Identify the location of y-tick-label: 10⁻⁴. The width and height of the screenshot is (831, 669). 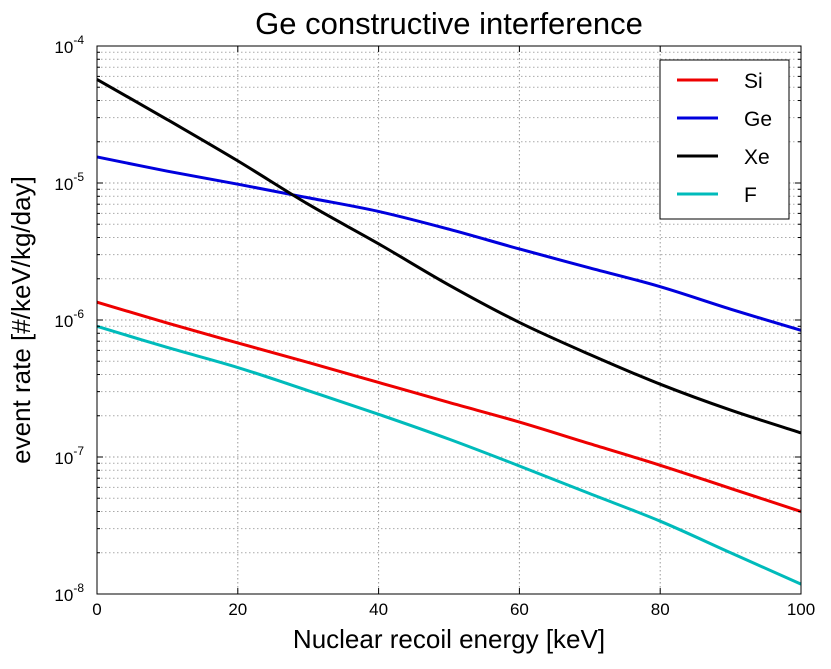
(69, 45).